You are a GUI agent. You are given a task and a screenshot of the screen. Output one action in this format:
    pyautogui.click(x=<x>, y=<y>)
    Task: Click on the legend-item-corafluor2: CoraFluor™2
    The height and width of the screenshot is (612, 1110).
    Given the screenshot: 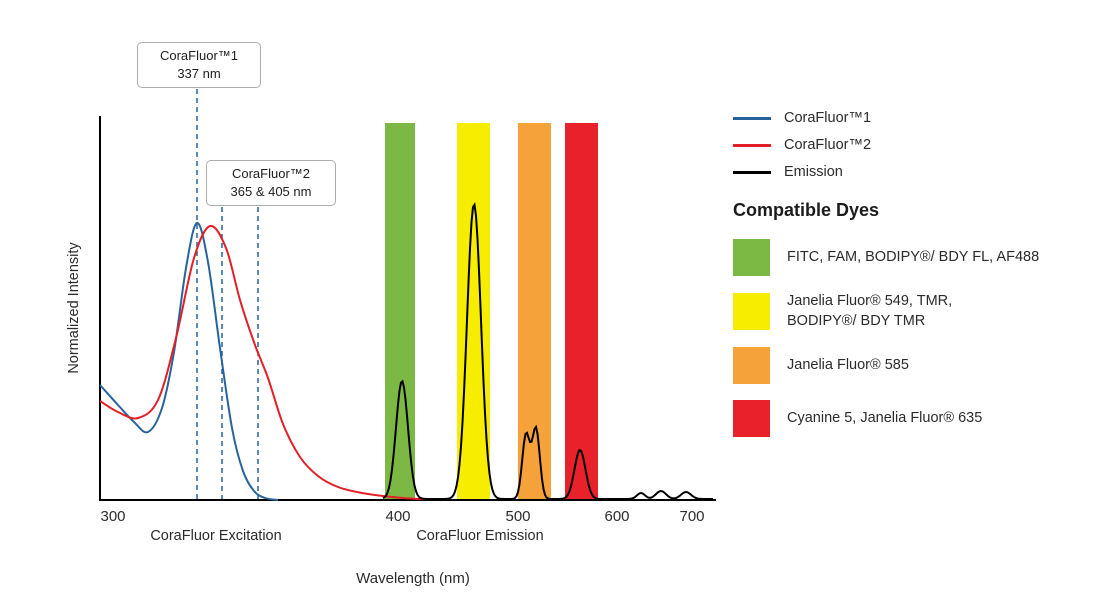 What is the action you would take?
    pyautogui.click(x=913, y=145)
    